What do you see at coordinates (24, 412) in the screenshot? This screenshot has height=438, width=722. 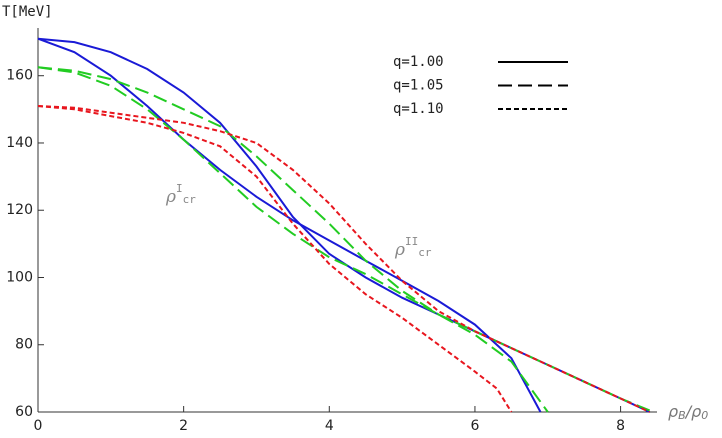 I see `y-tick-label: 60` at bounding box center [24, 412].